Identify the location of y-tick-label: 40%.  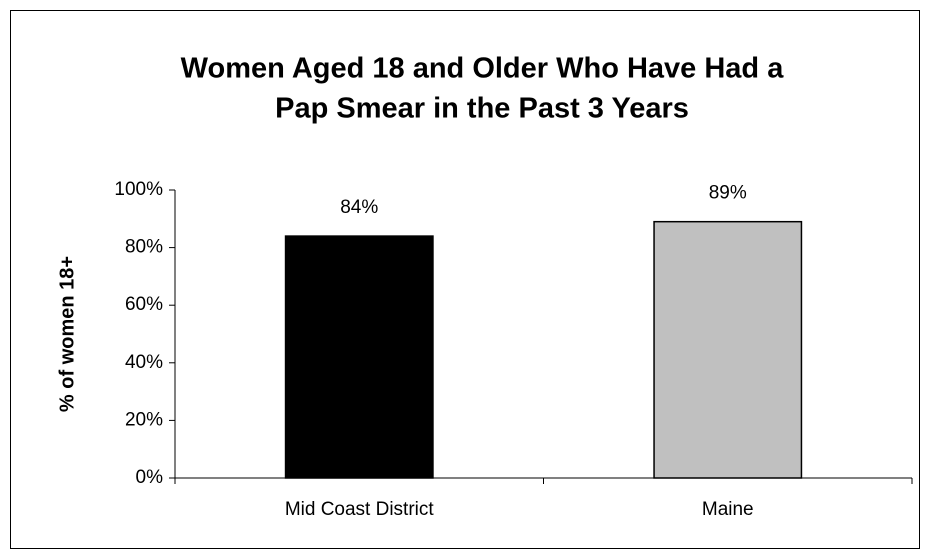
(144, 362).